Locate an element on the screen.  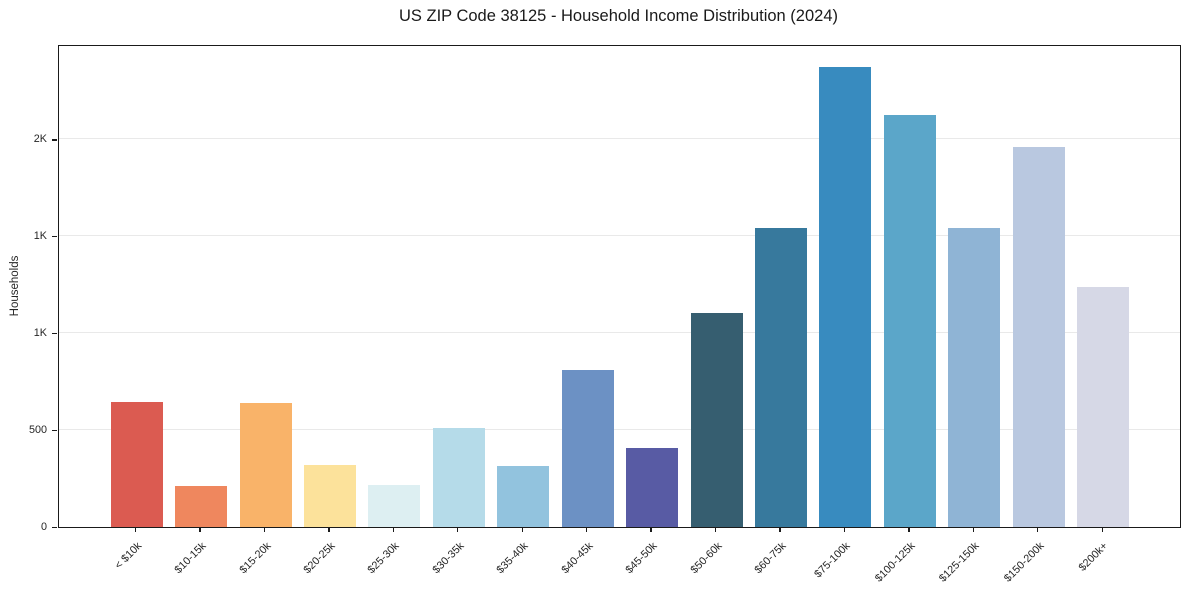
x-tick-label: $200k+ is located at coordinates (996, 555).